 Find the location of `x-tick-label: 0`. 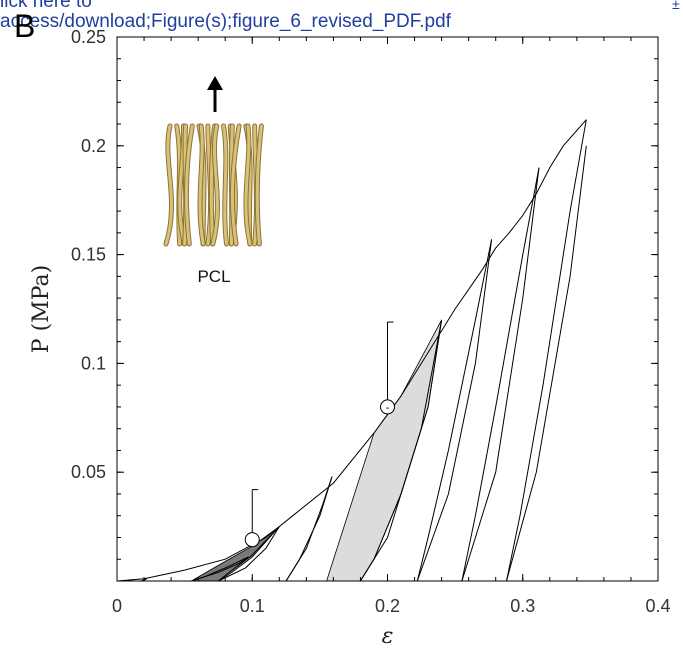

x-tick-label: 0 is located at coordinates (117, 606).